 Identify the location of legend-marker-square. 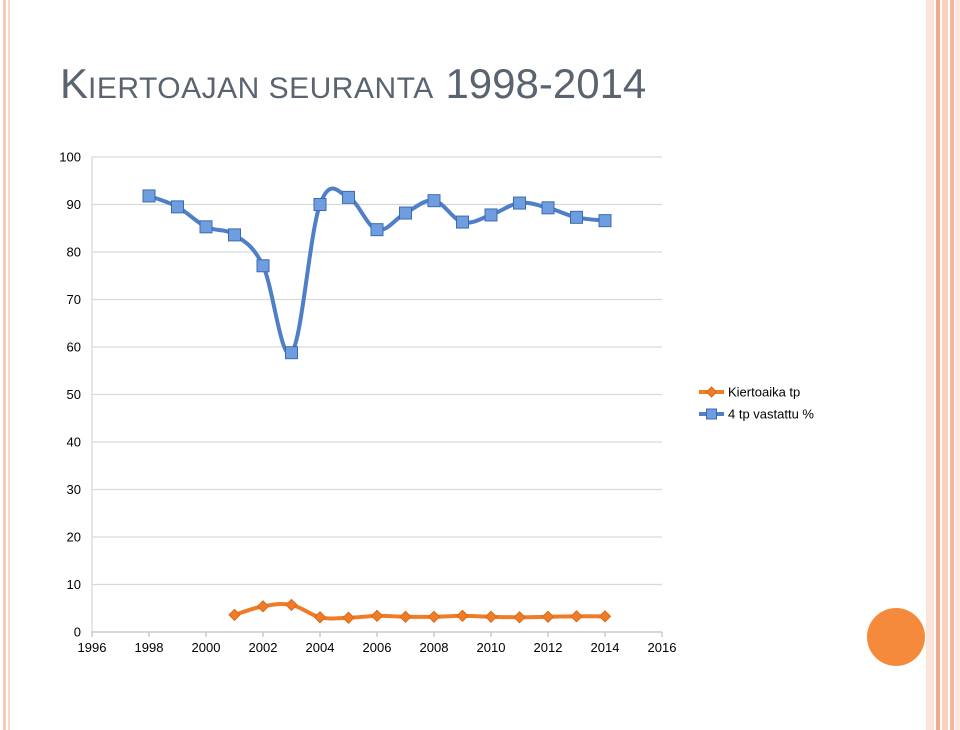
(711, 414).